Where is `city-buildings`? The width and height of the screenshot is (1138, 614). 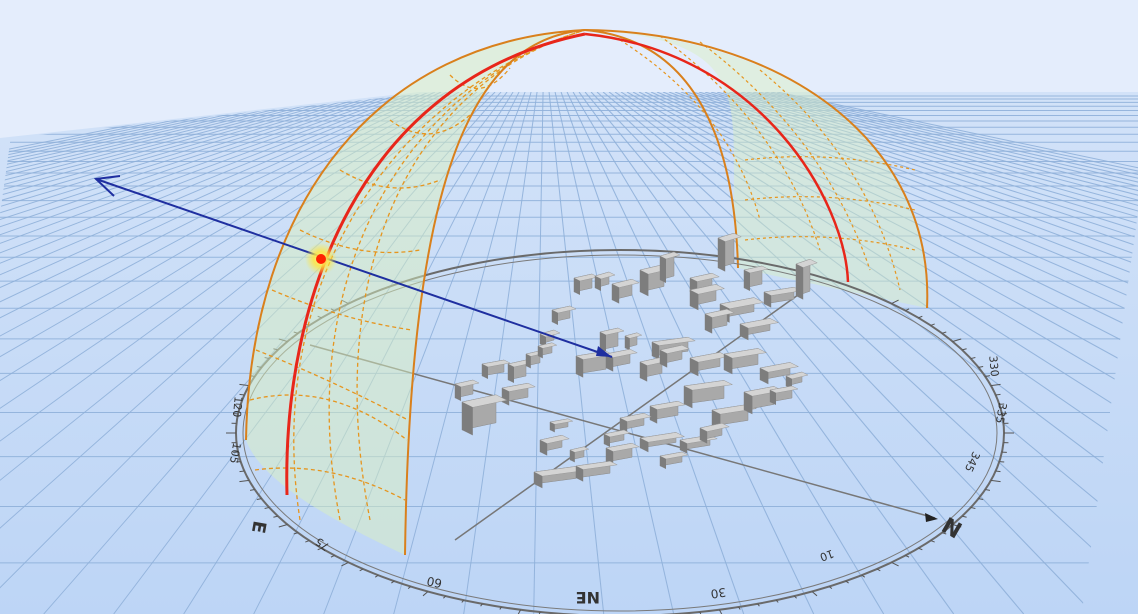 city-buildings is located at coordinates (636, 360).